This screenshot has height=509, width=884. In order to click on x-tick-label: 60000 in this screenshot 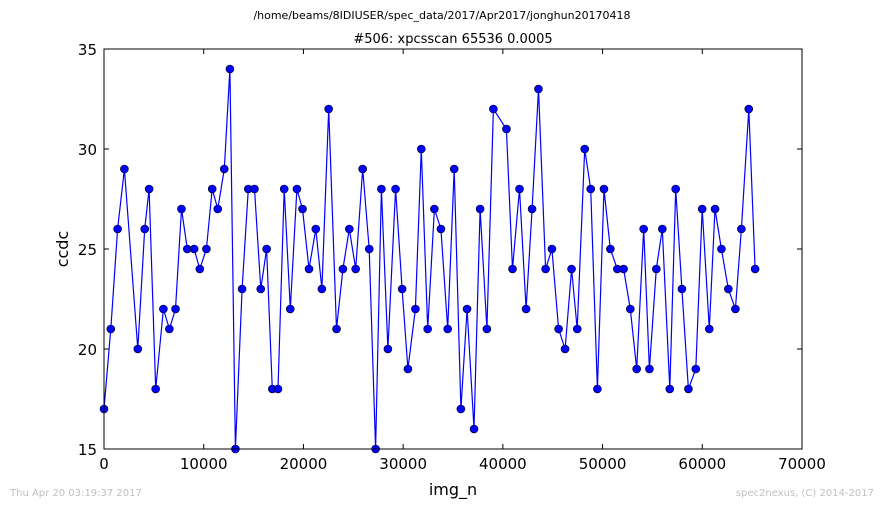, I will do `click(702, 464)`.